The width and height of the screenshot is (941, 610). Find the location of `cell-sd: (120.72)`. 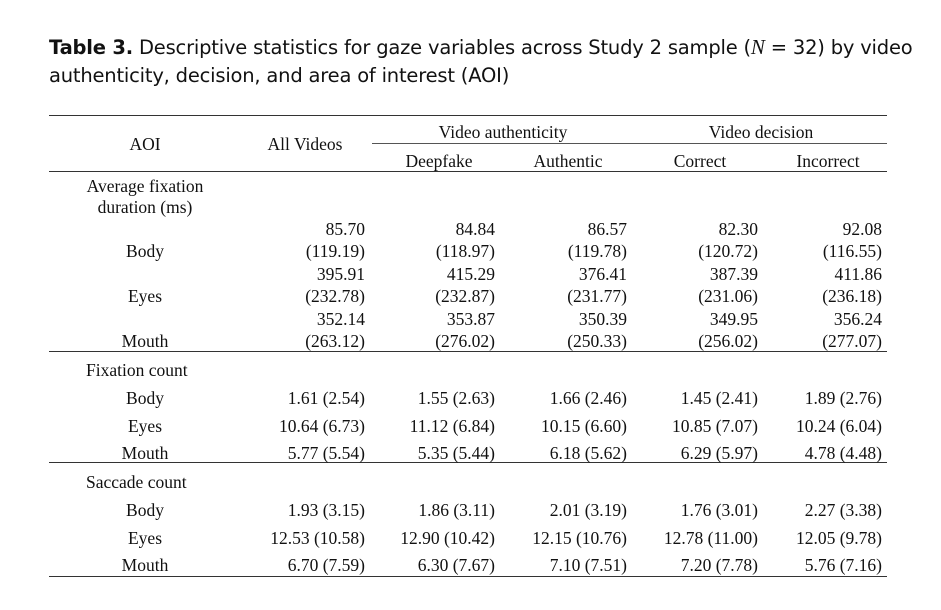

cell-sd: (120.72) is located at coordinates (728, 251).